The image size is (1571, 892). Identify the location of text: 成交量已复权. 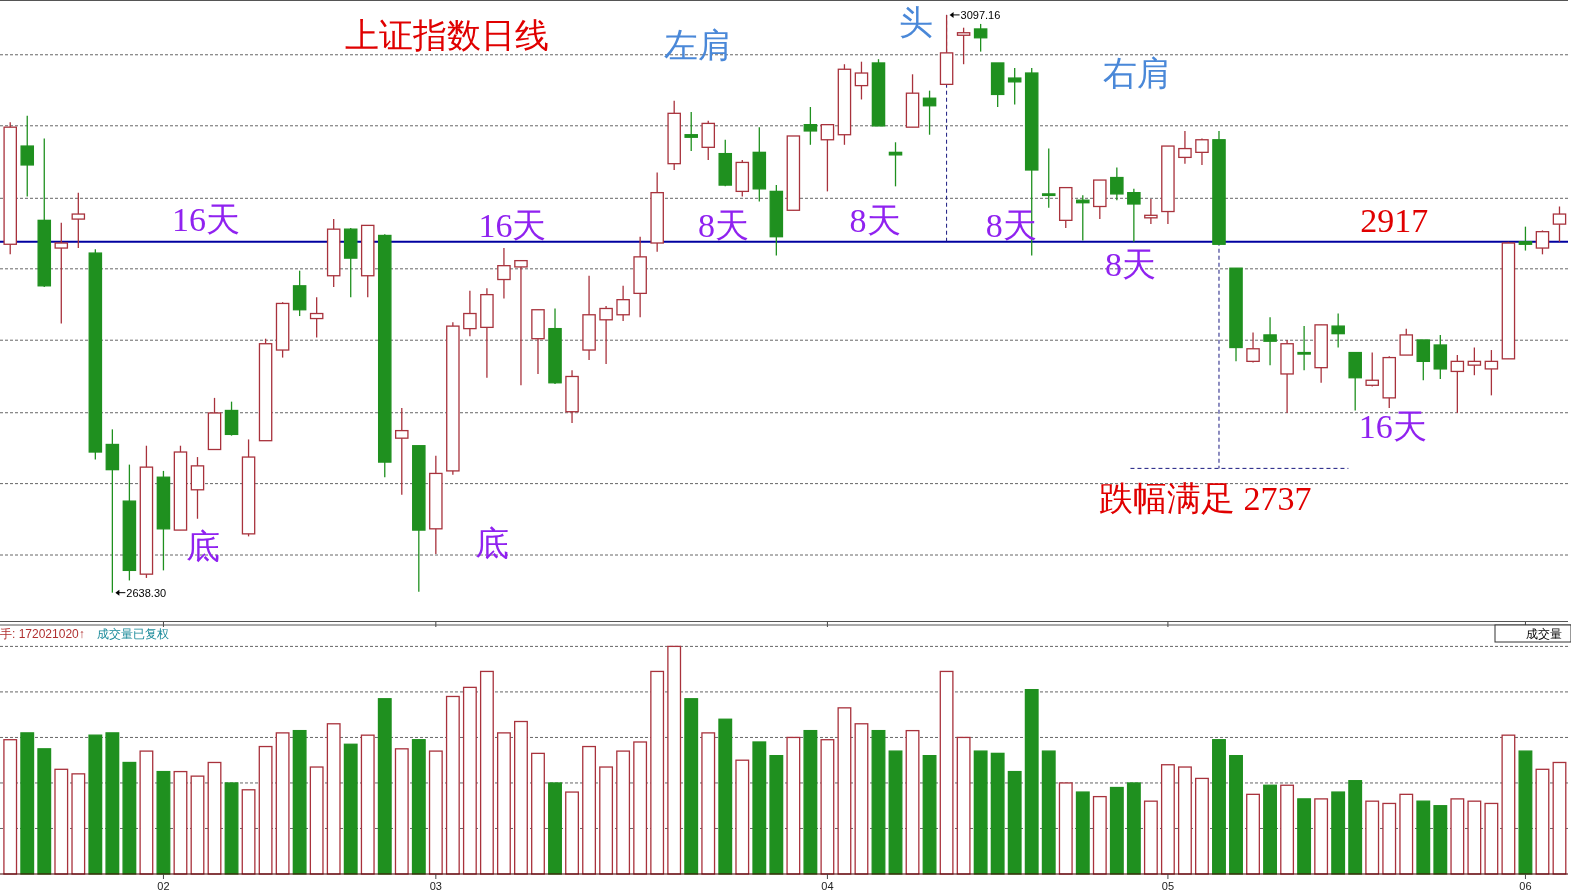
(132, 634).